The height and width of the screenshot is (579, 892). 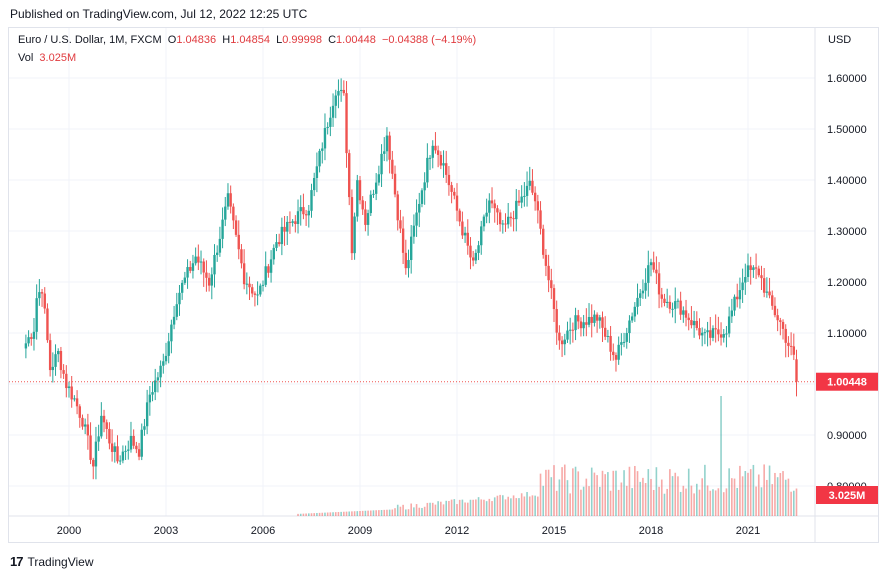 I want to click on change-value: −0.04388 (−4.19%), so click(x=429, y=40).